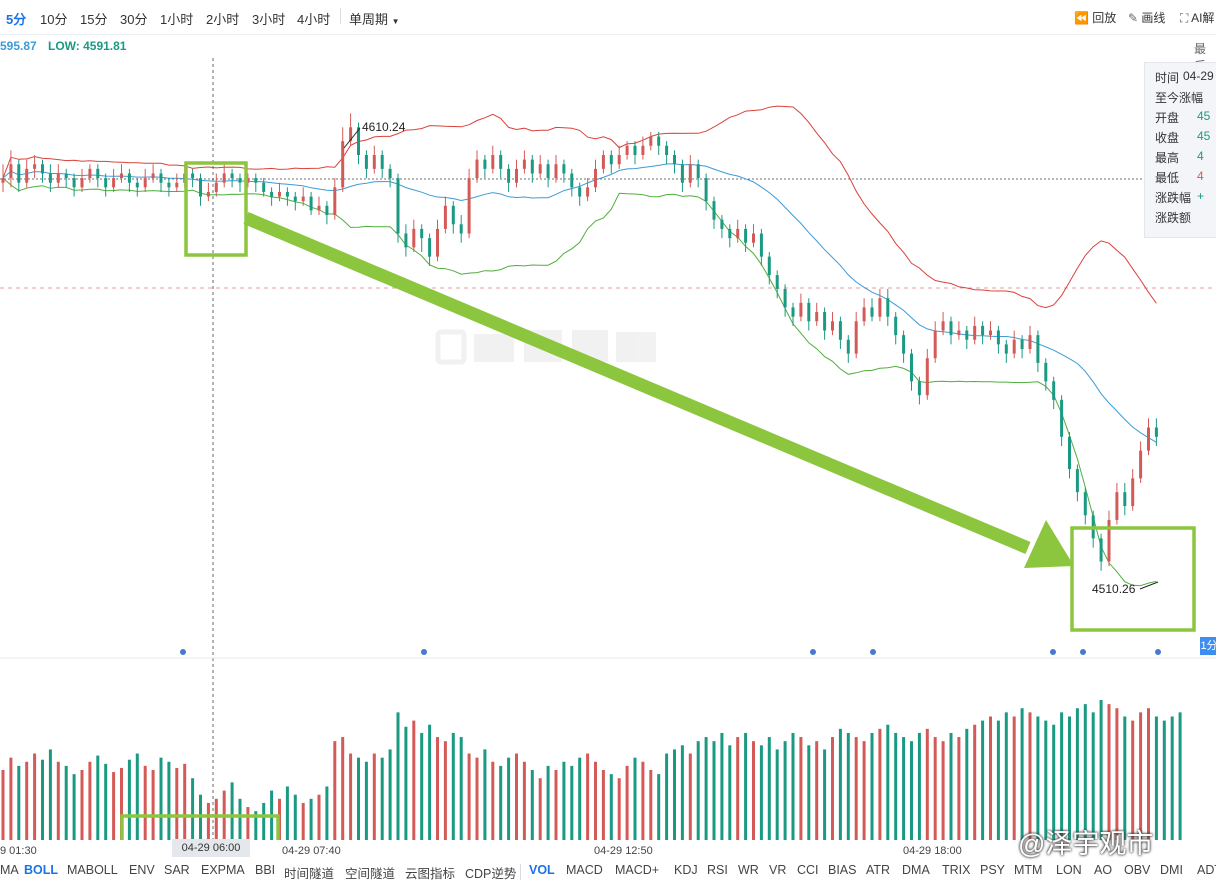 The width and height of the screenshot is (1216, 894). I want to click on period-select: 单周期 ▼, so click(374, 19).